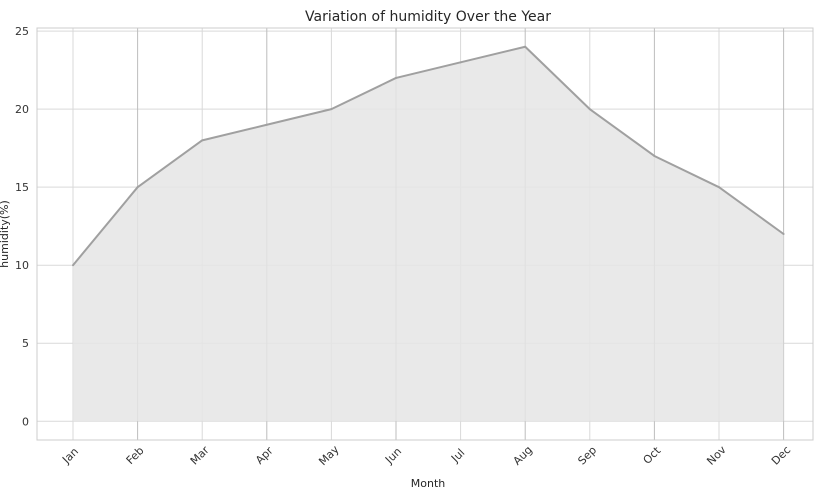 The width and height of the screenshot is (814, 499). I want to click on x-tick-label: May, so click(329, 456).